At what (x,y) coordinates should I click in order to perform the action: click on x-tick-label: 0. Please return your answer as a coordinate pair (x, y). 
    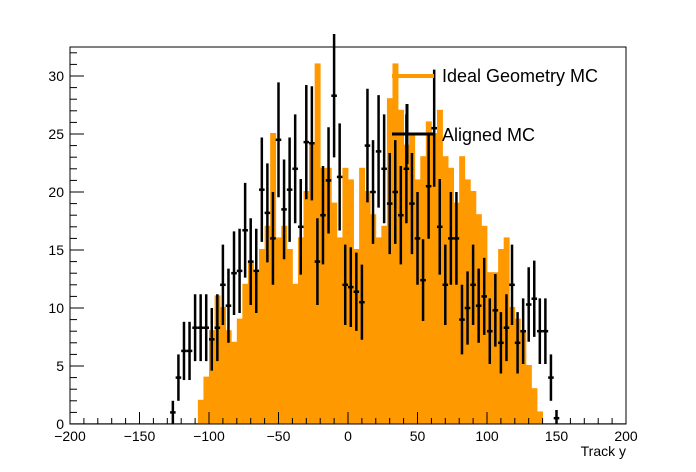
    Looking at the image, I should click on (348, 436).